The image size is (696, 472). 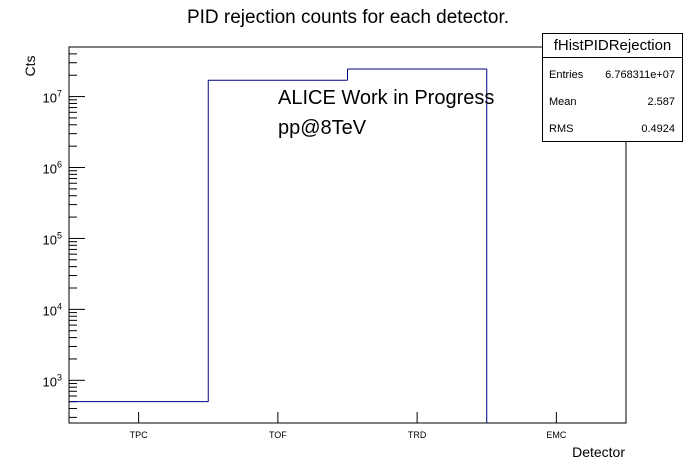 I want to click on stats-key: Mean, so click(x=563, y=102).